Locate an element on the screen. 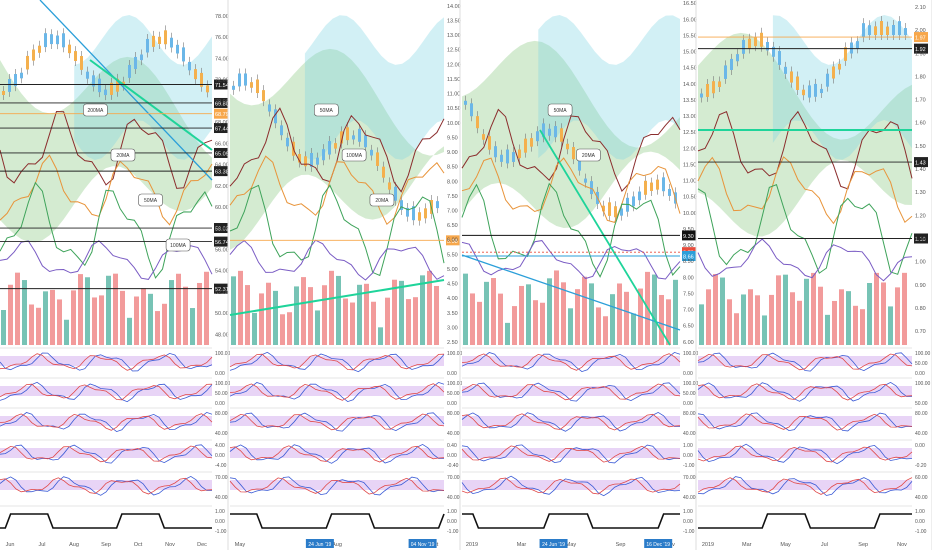  ma-line-purple is located at coordinates (805, 260).